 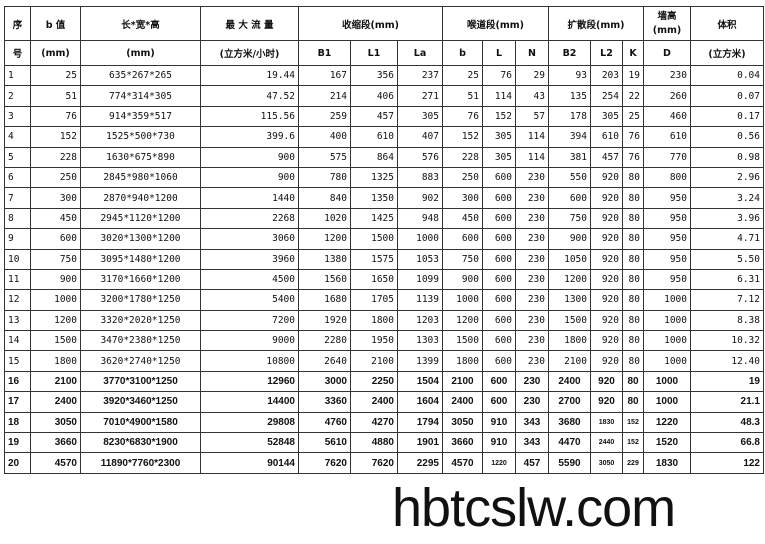 I want to click on cell-volume: 3.96, so click(x=727, y=218).